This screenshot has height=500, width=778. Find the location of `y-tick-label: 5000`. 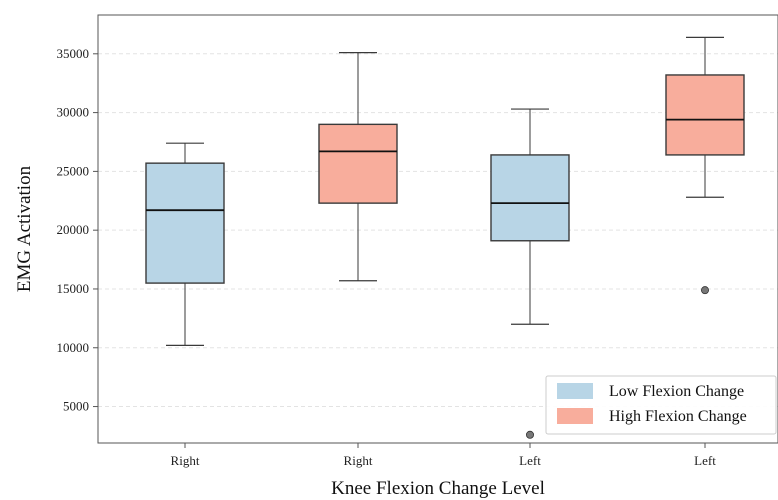

y-tick-label: 5000 is located at coordinates (76, 406).